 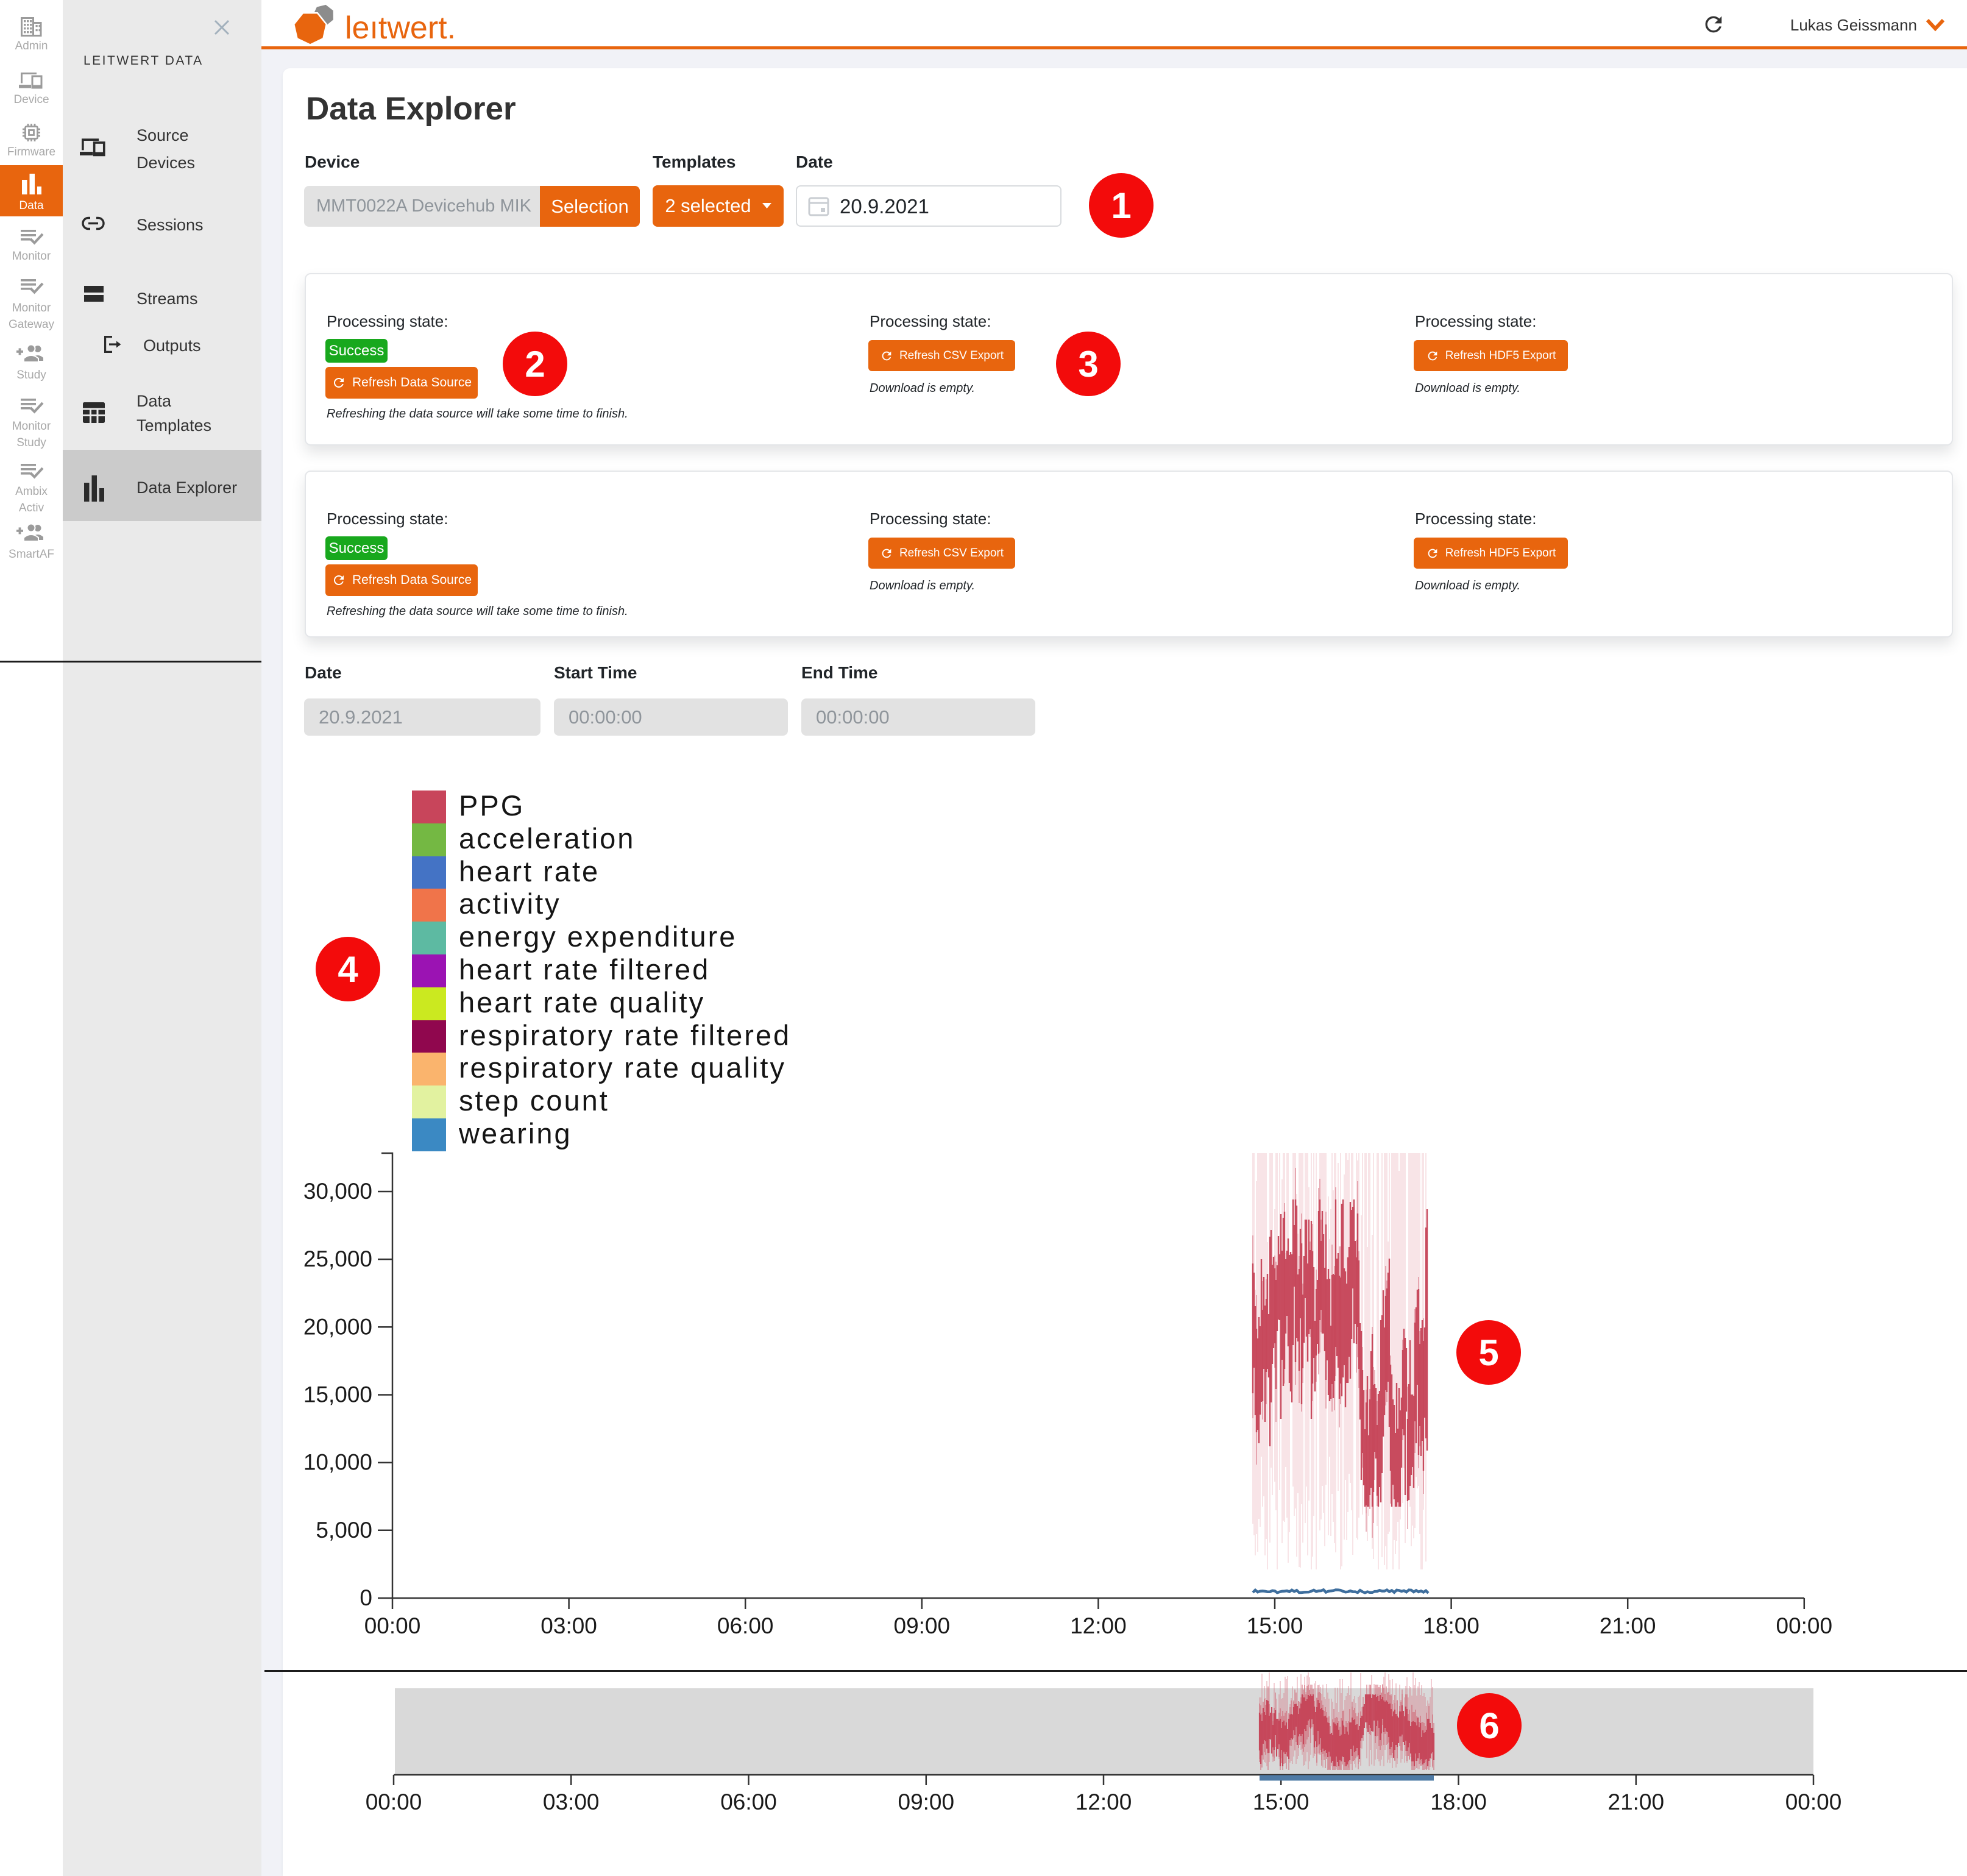 I want to click on svg-text: 25,000, so click(x=337, y=1258).